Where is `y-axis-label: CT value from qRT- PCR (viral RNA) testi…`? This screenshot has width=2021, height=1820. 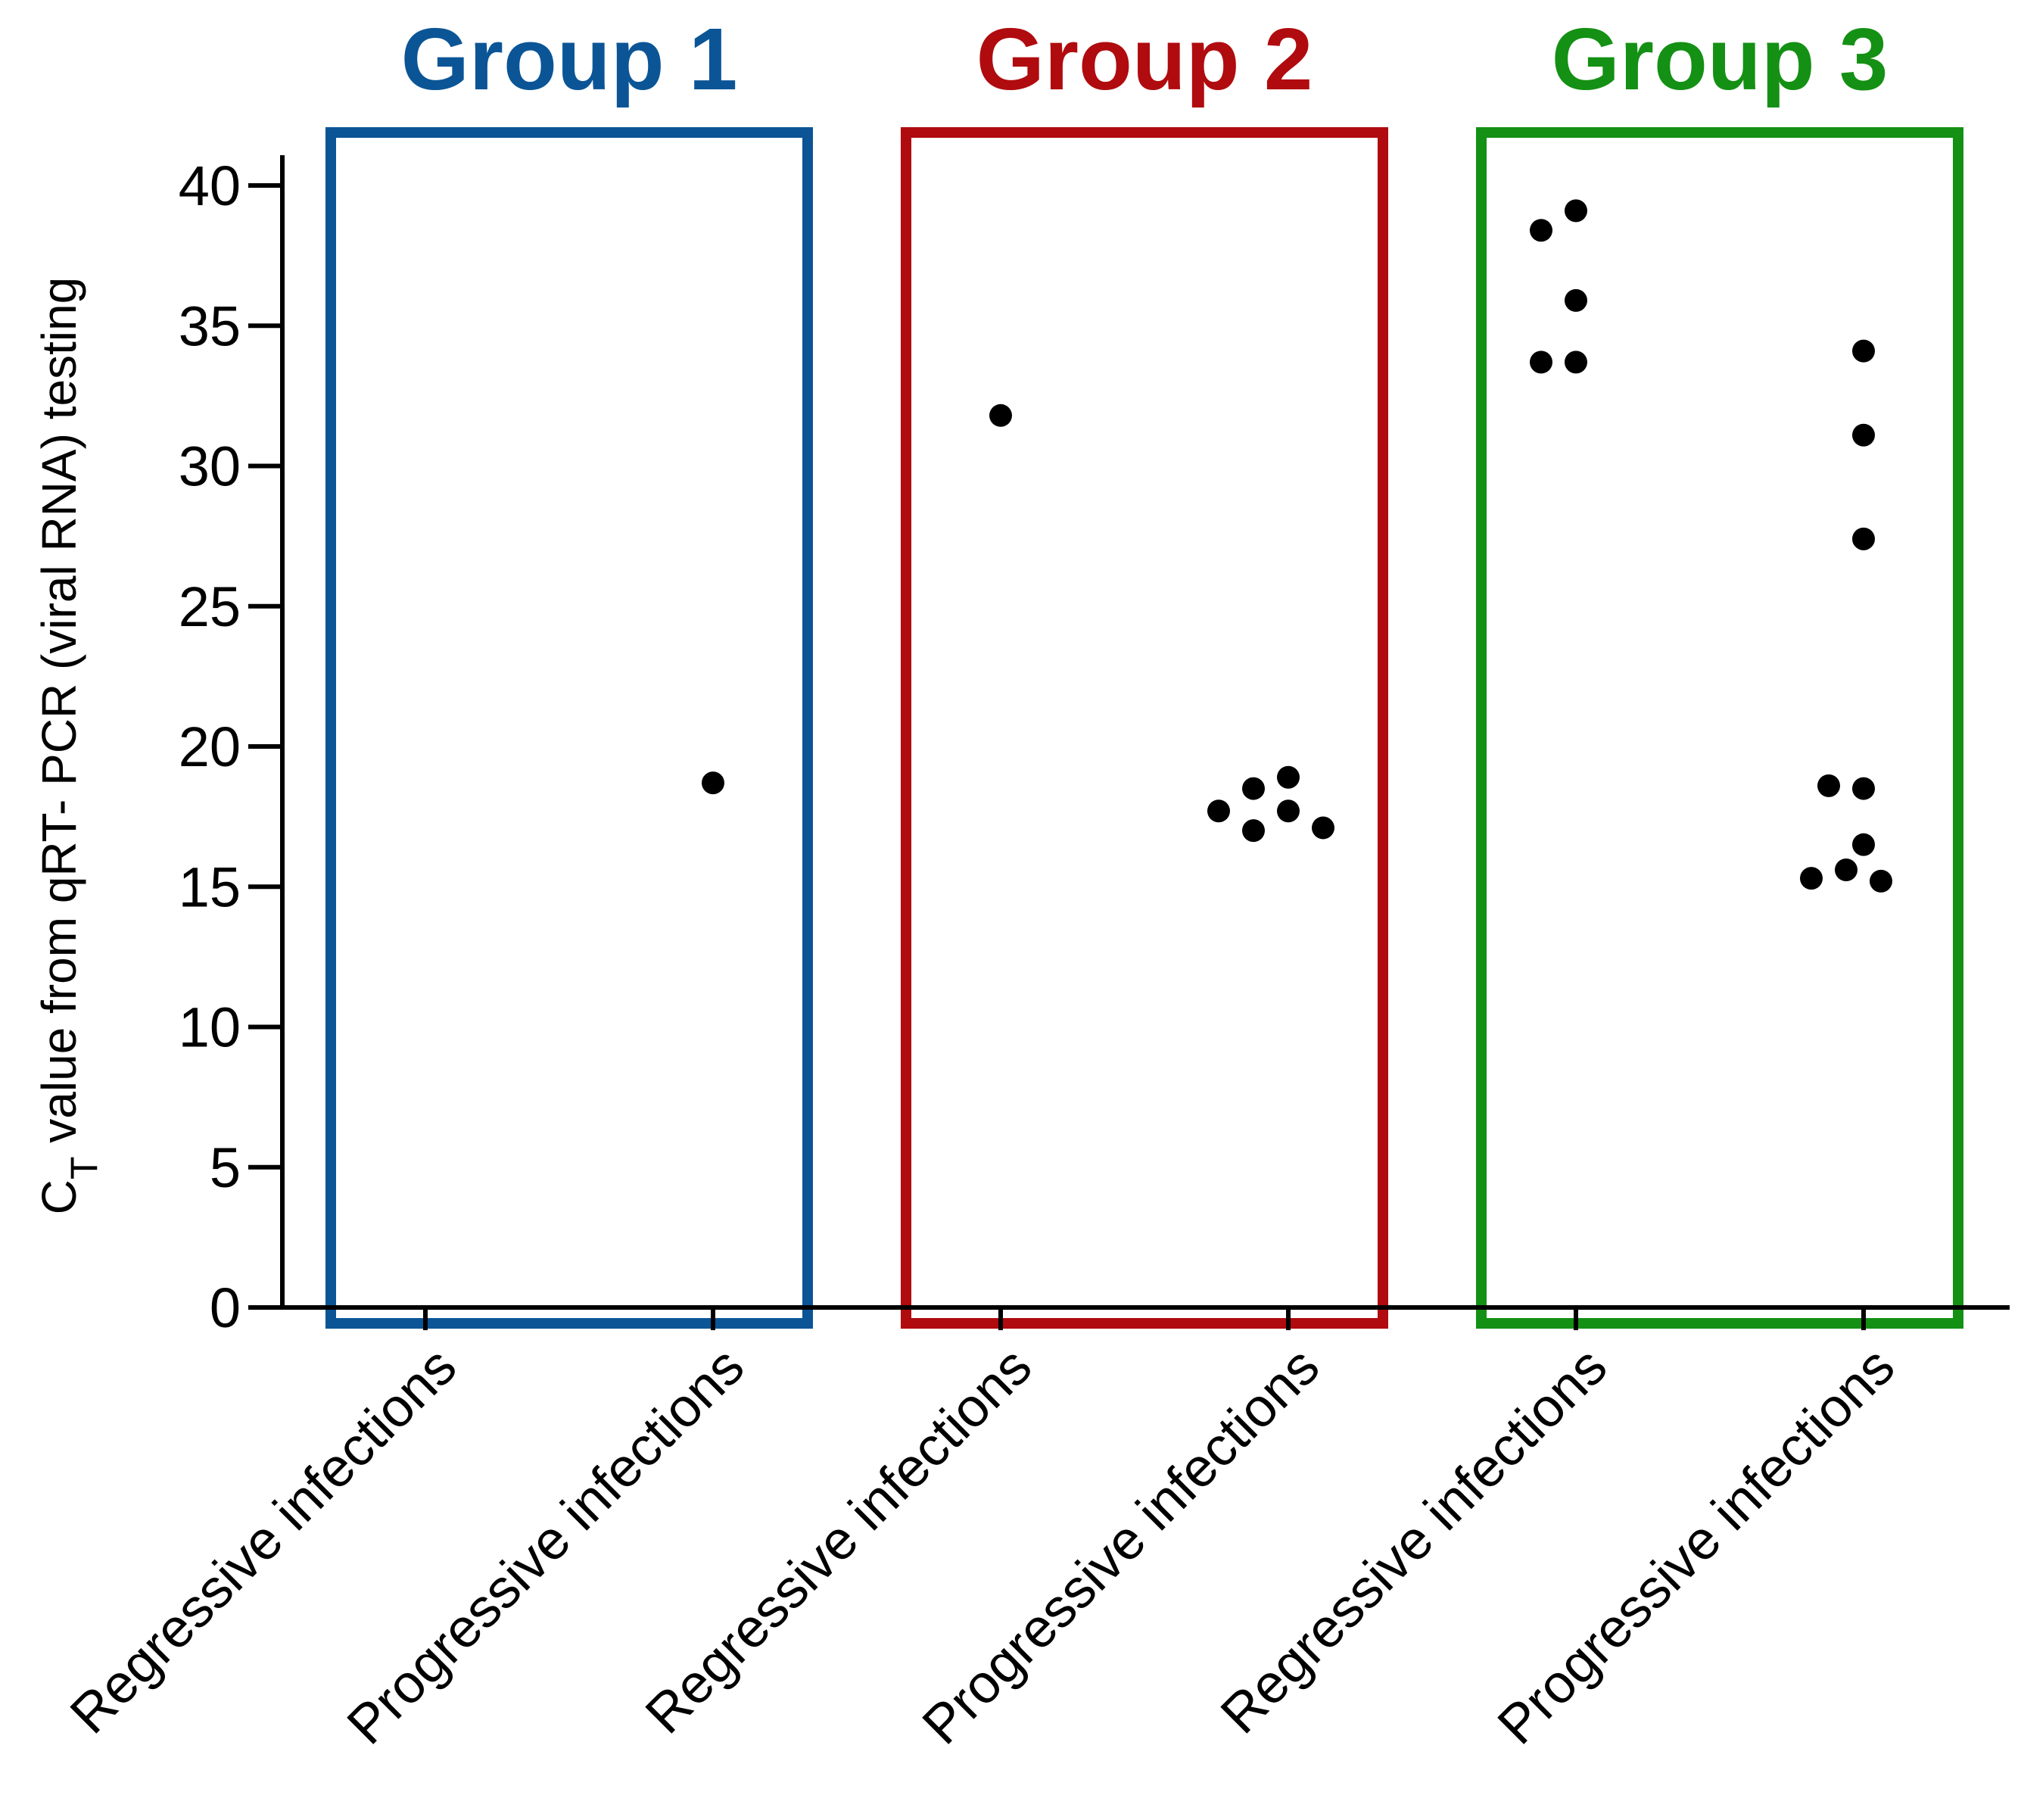
y-axis-label: CT value from qRT- PCR (viral RNA) testi… is located at coordinates (68, 746).